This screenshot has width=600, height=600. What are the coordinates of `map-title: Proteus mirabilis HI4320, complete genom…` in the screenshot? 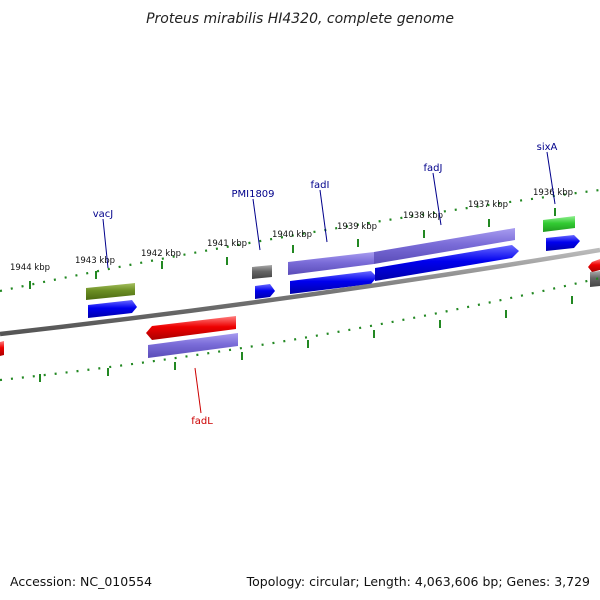 It's located at (300, 19).